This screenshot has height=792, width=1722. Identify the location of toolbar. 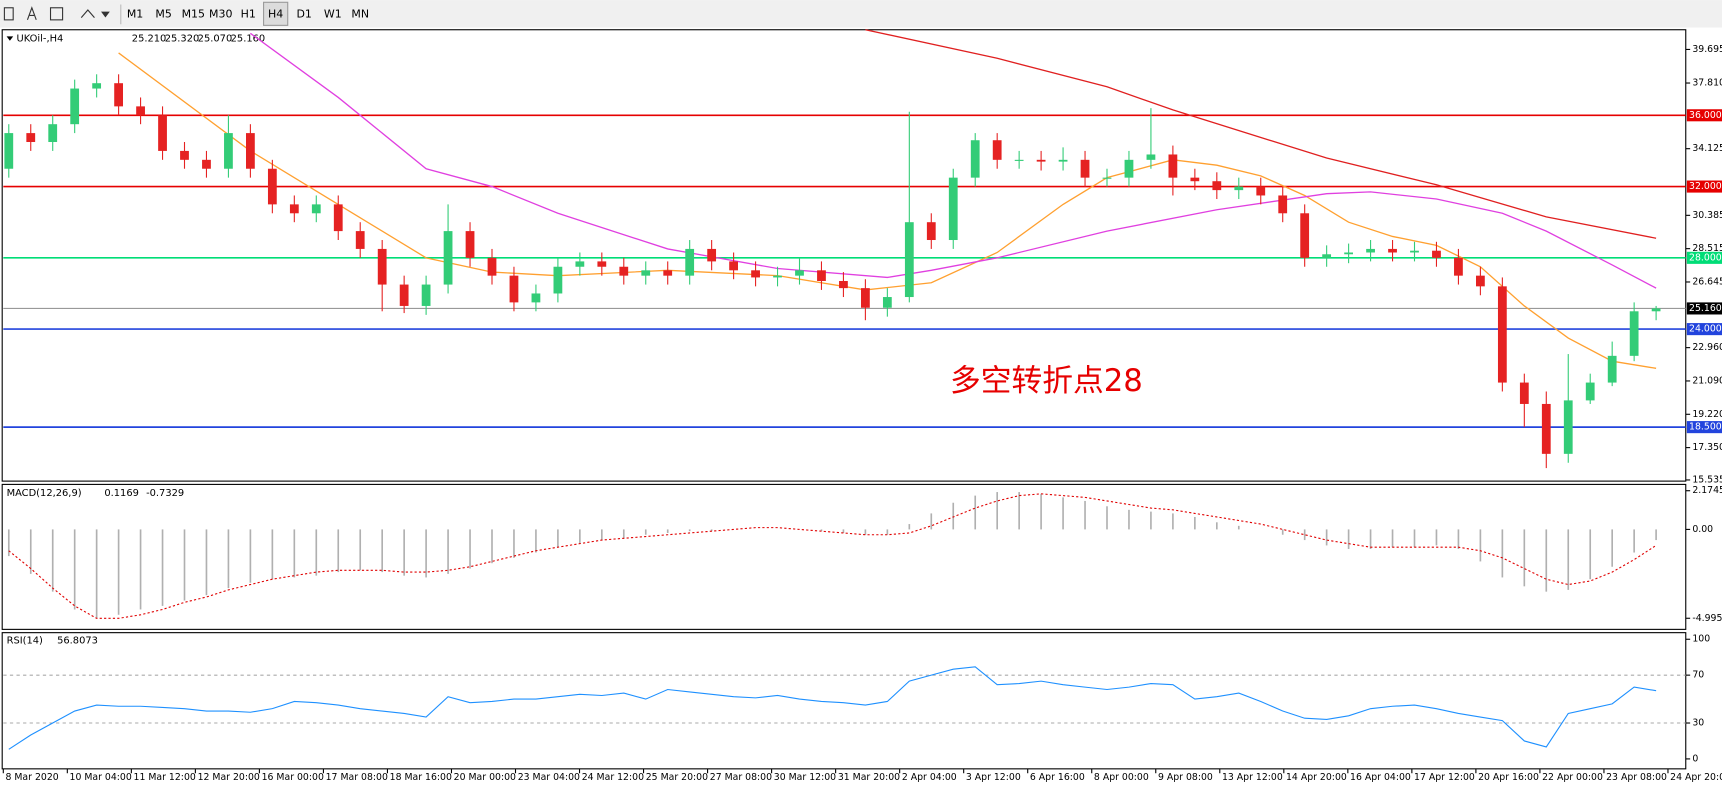
(861, 14).